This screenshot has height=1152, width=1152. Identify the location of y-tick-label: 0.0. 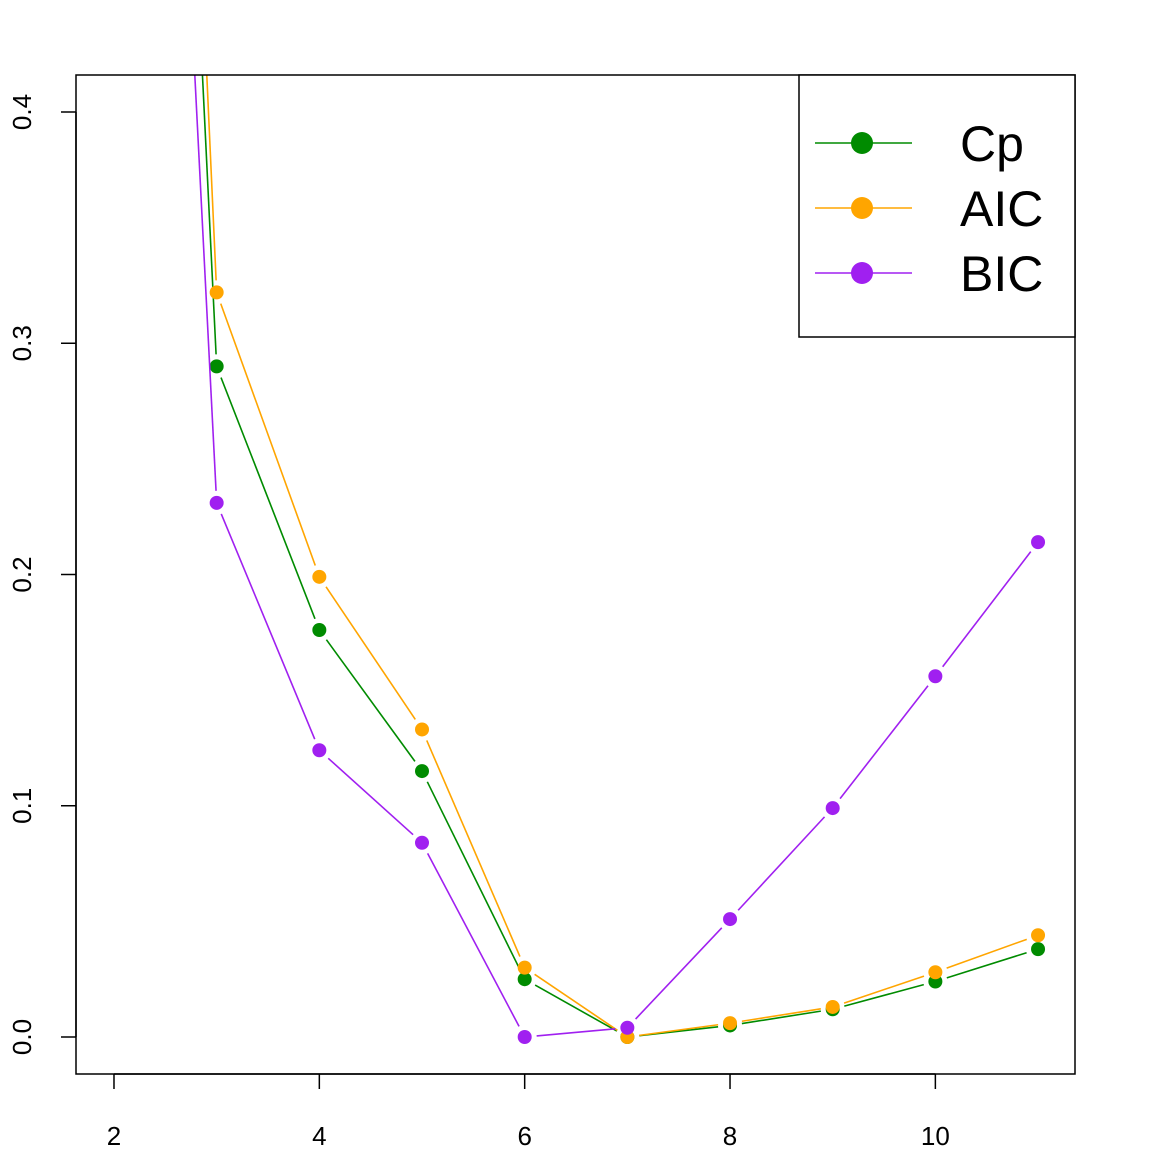
(22, 1037).